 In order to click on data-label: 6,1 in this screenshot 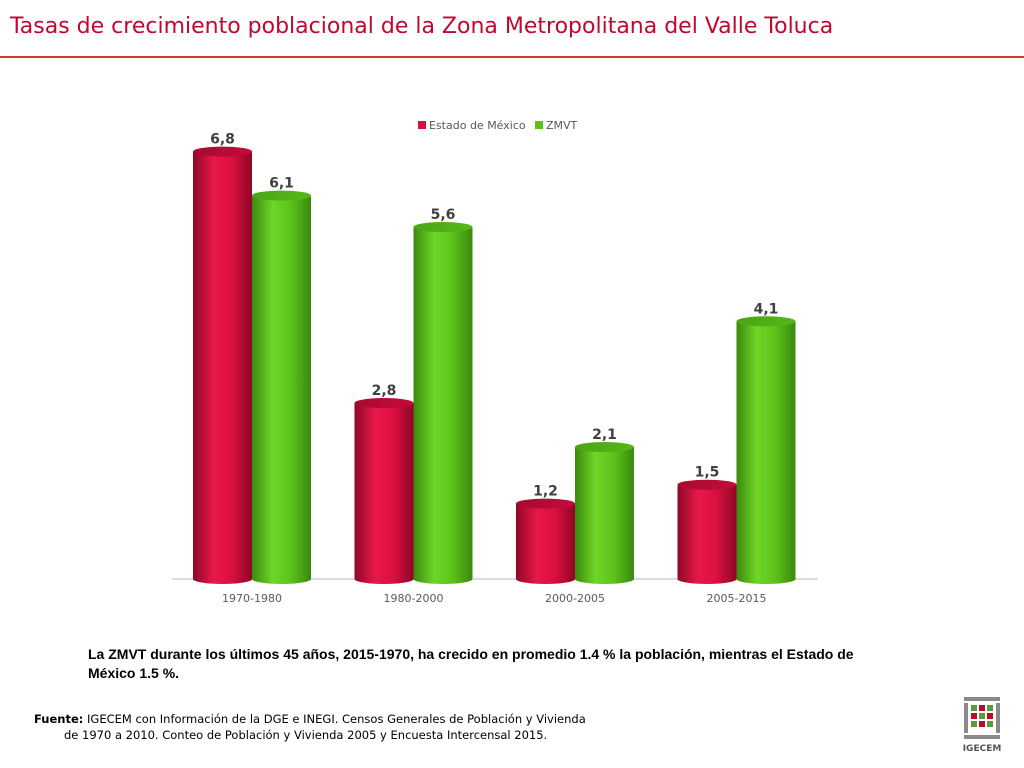, I will do `click(281, 184)`.